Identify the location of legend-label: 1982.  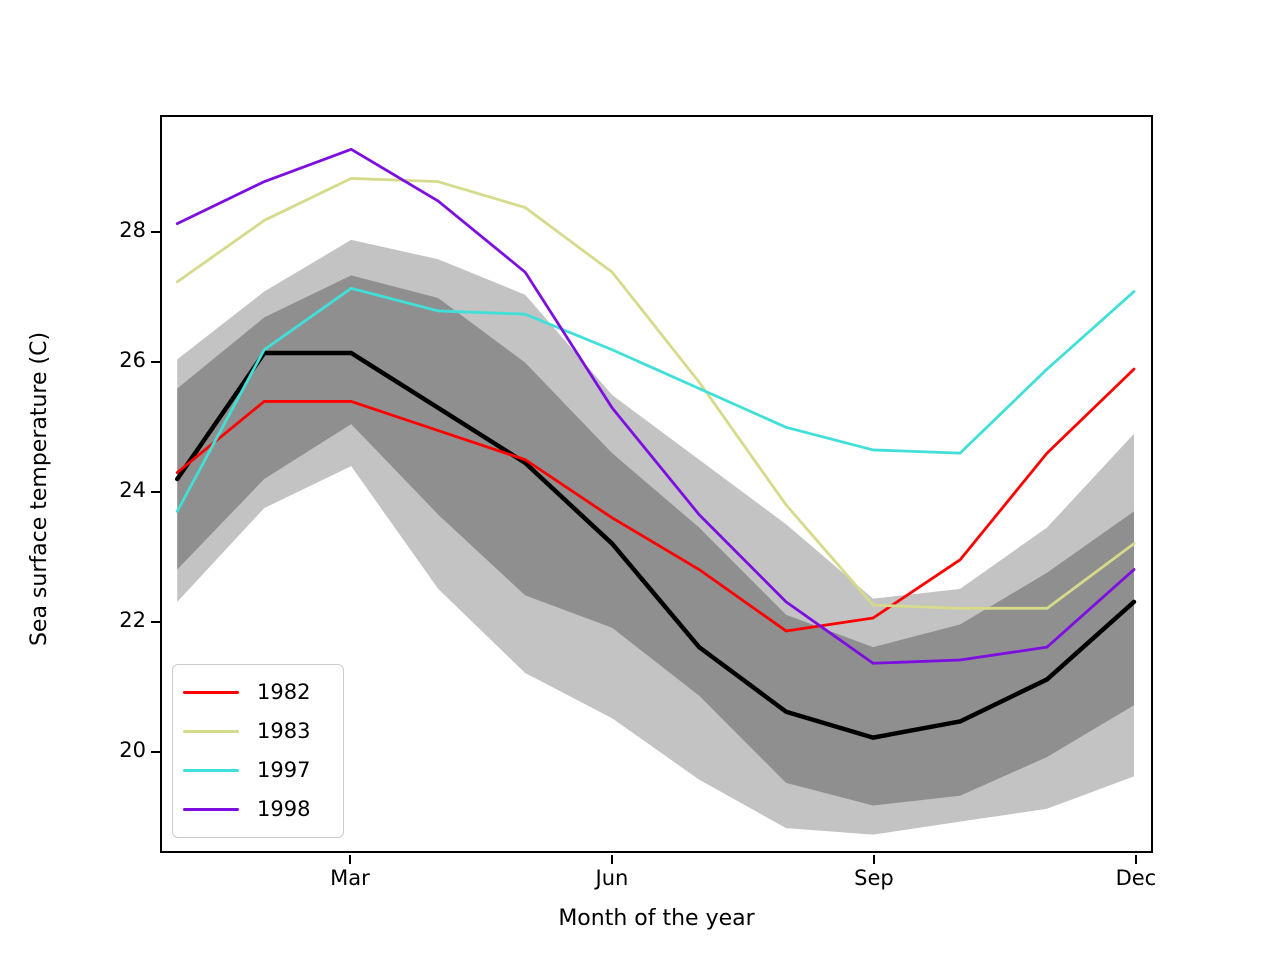
(284, 692).